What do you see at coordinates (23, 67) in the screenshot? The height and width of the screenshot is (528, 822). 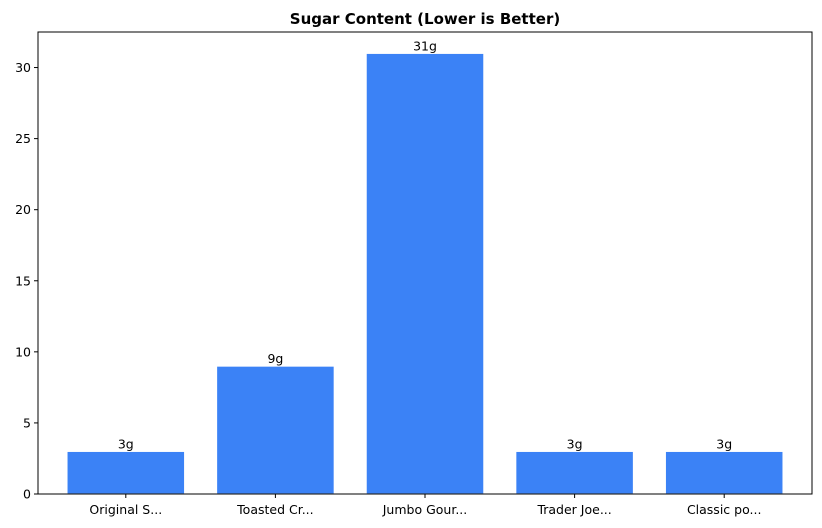 I see `y-tick-label: 30` at bounding box center [23, 67].